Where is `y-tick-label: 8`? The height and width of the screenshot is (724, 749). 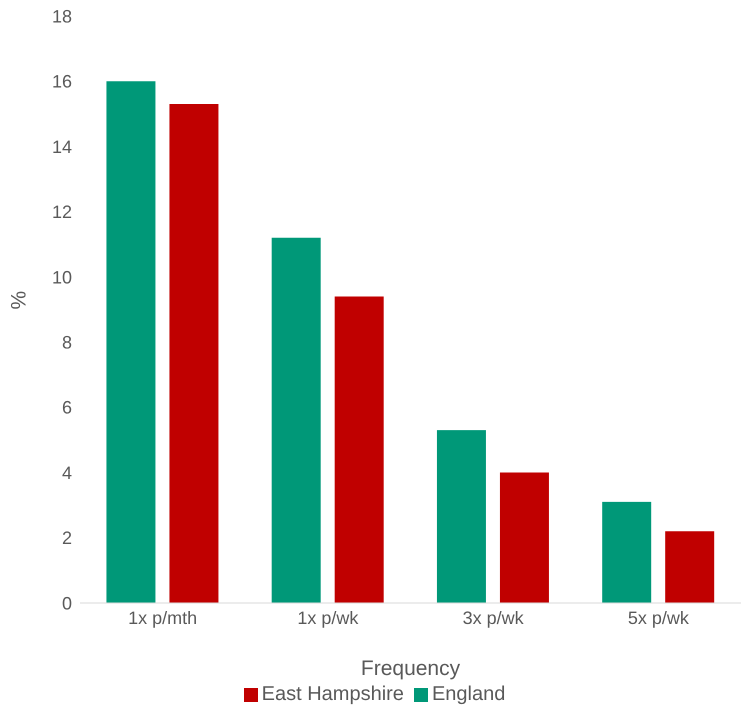 y-tick-label: 8 is located at coordinates (67, 342).